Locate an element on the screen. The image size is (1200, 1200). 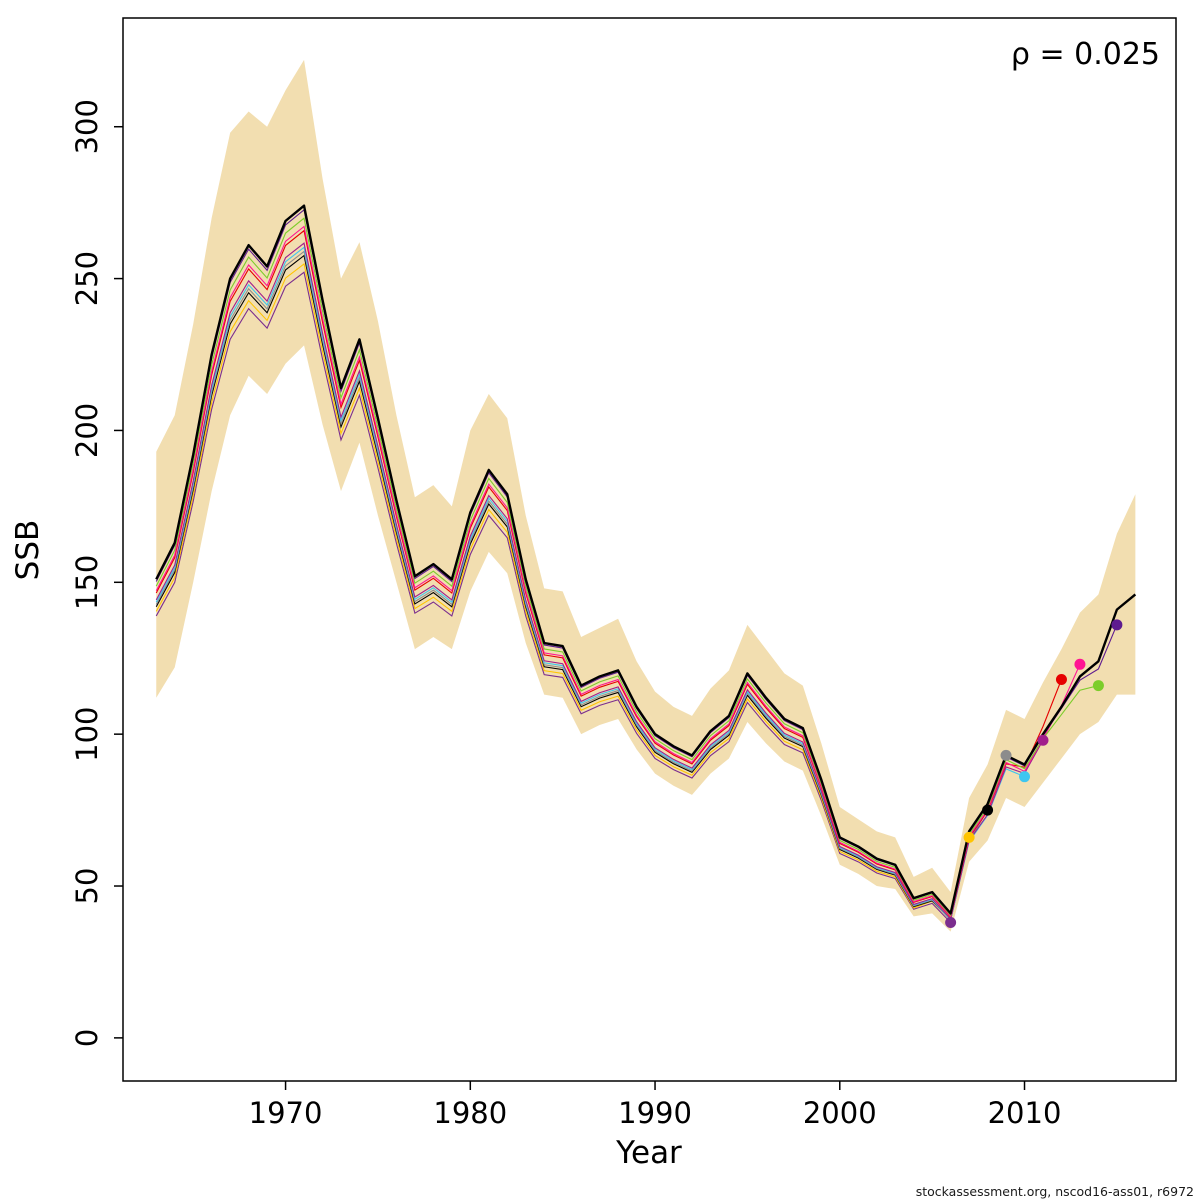
x-tick-label: 2010 is located at coordinates (1025, 1113).